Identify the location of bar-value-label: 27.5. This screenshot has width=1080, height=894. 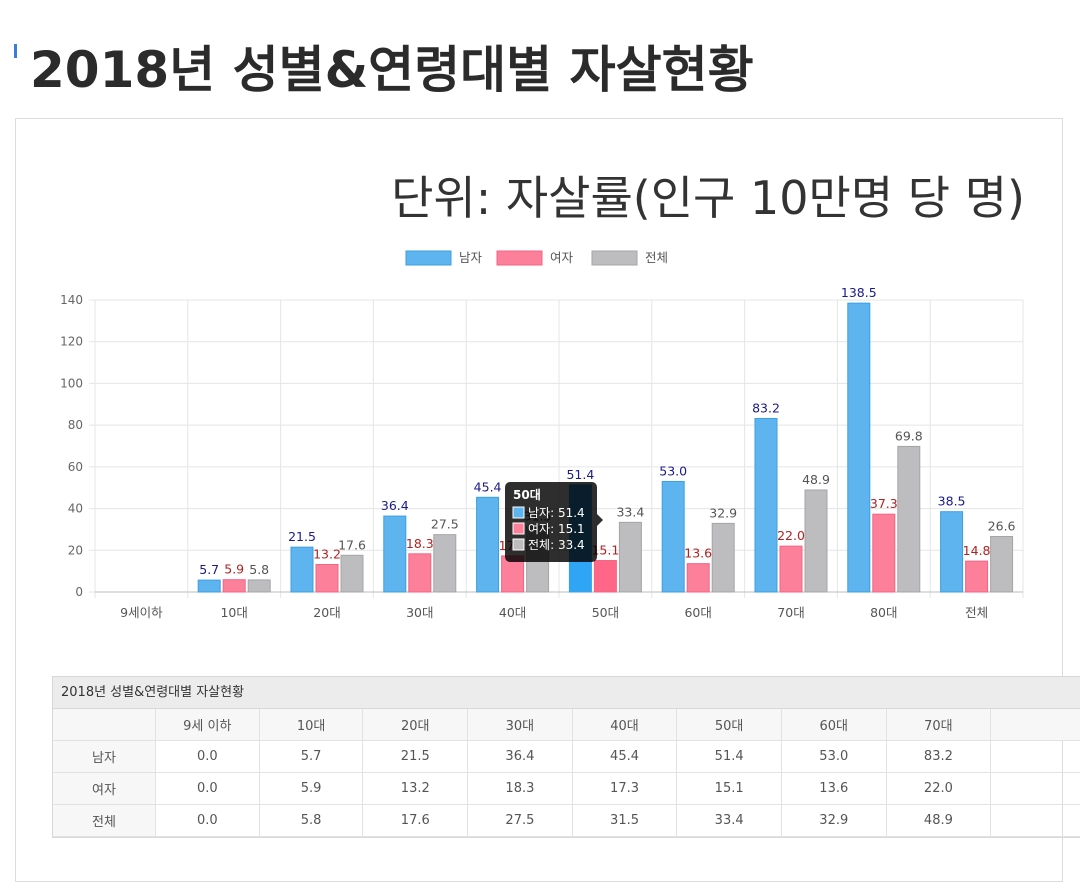
(445, 524).